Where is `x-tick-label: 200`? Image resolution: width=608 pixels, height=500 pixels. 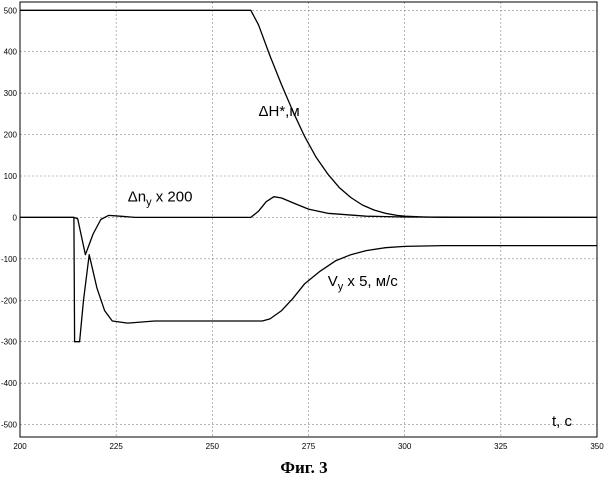 x-tick-label: 200 is located at coordinates (20, 446).